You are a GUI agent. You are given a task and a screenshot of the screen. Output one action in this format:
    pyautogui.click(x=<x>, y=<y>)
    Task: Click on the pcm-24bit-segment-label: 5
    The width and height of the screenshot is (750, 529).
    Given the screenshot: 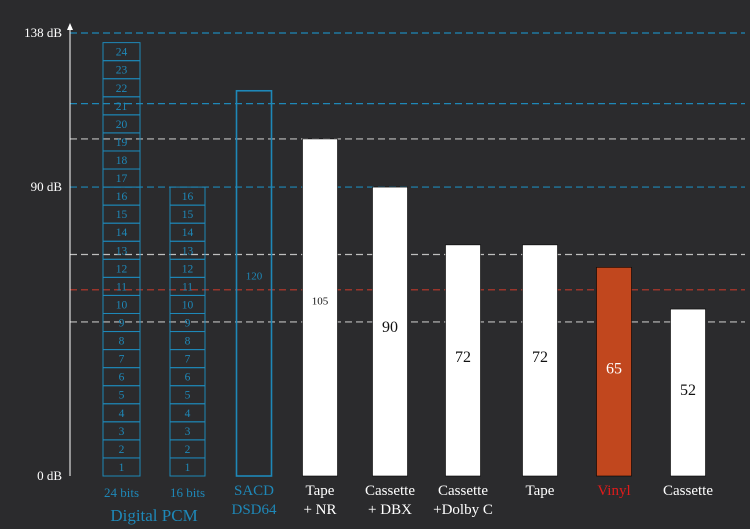 What is the action you would take?
    pyautogui.click(x=122, y=396)
    